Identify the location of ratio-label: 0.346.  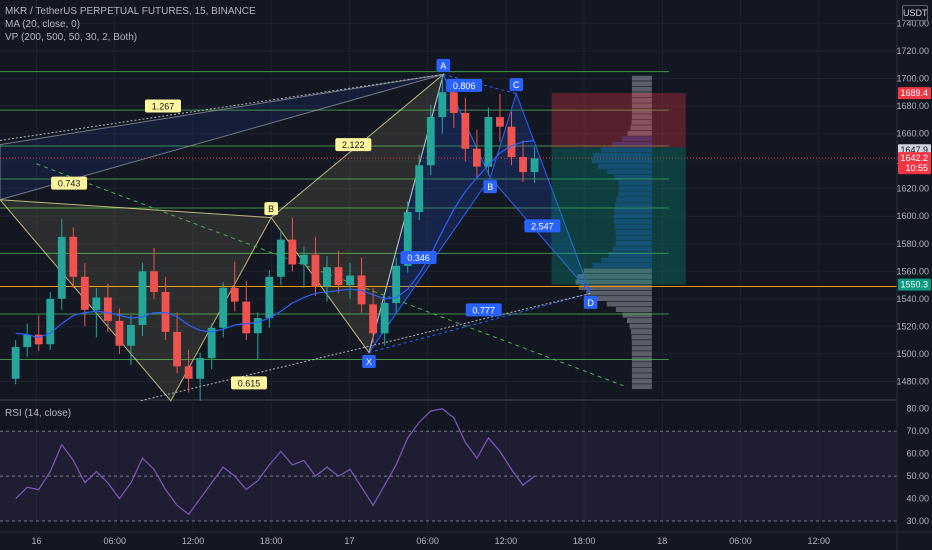
(418, 258).